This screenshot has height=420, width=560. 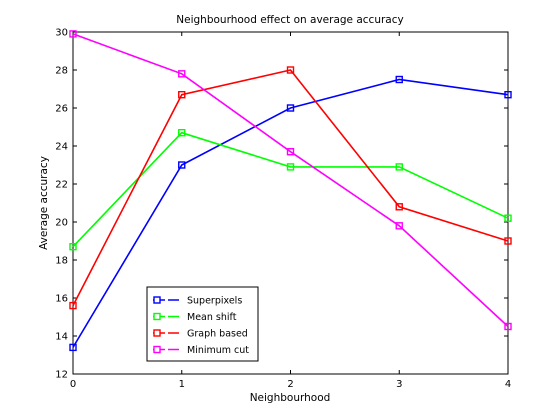 What do you see at coordinates (157, 316) in the screenshot?
I see `legend-marker-mean-shift` at bounding box center [157, 316].